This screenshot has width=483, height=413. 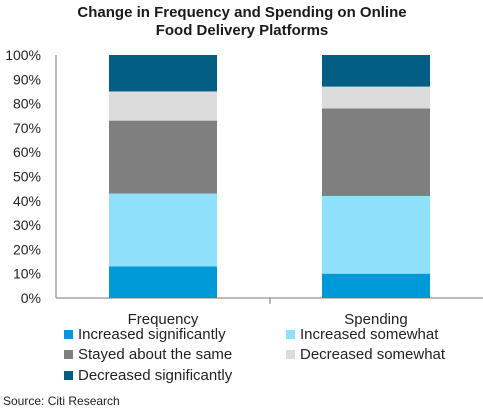 What do you see at coordinates (27, 104) in the screenshot?
I see `y-tick-label: 80%` at bounding box center [27, 104].